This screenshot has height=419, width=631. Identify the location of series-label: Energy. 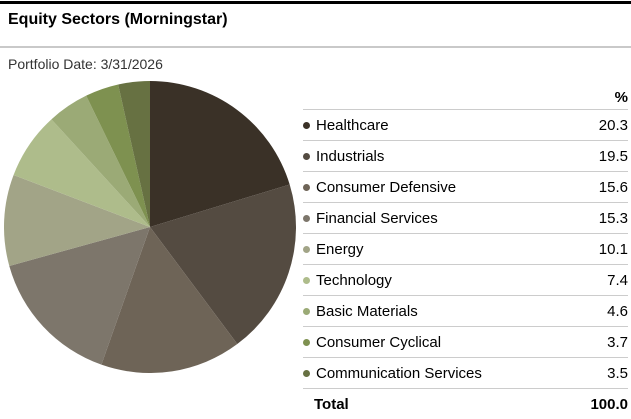
(340, 249).